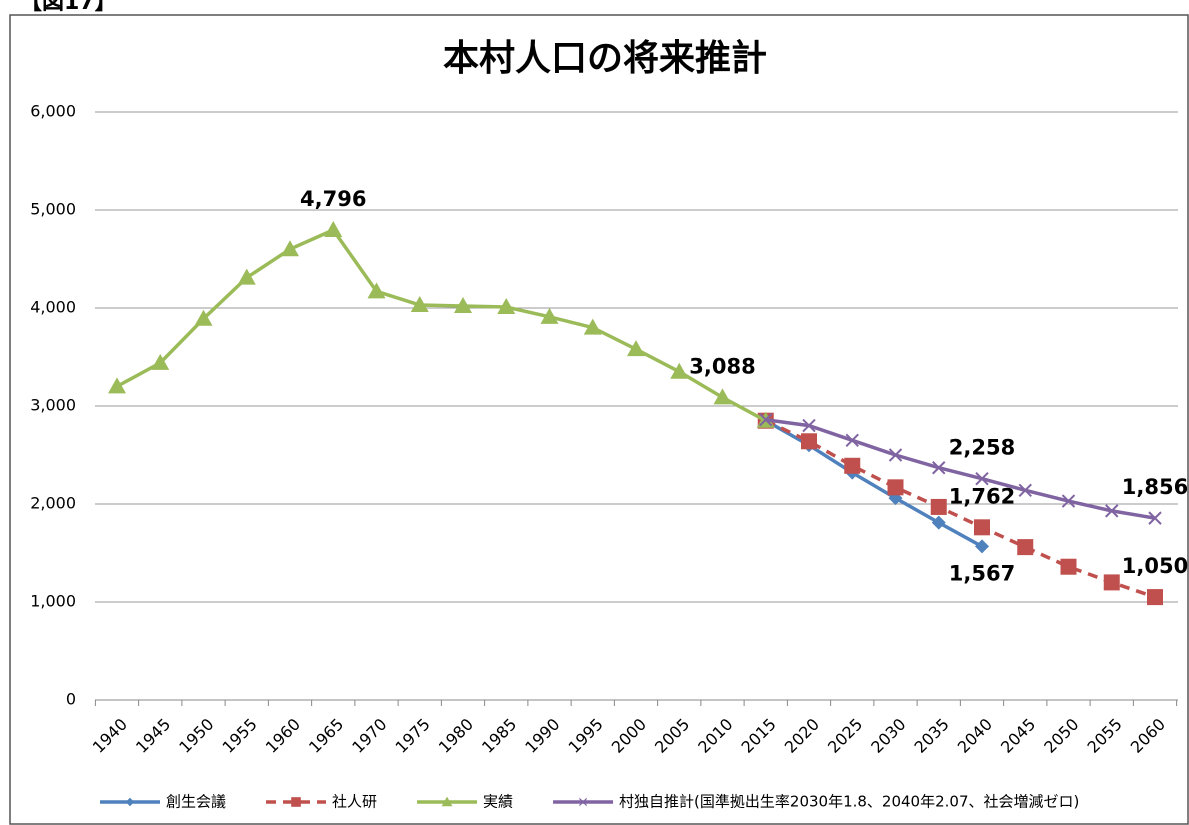 The image size is (1189, 825). What do you see at coordinates (68, 7) in the screenshot?
I see `figure-label: 【図17】` at bounding box center [68, 7].